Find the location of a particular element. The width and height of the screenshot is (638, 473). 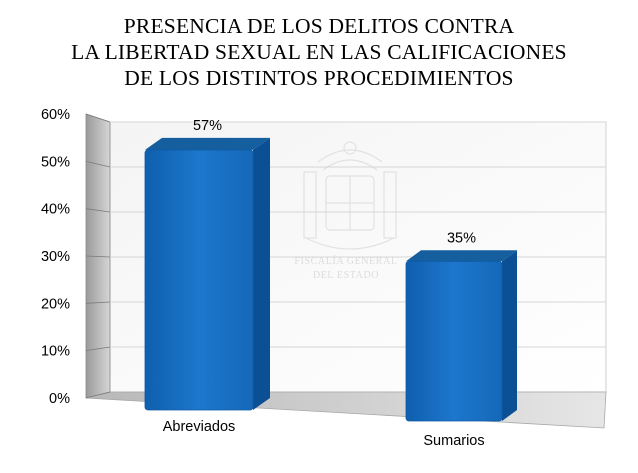

y-tick-label: 60% is located at coordinates (55, 115).